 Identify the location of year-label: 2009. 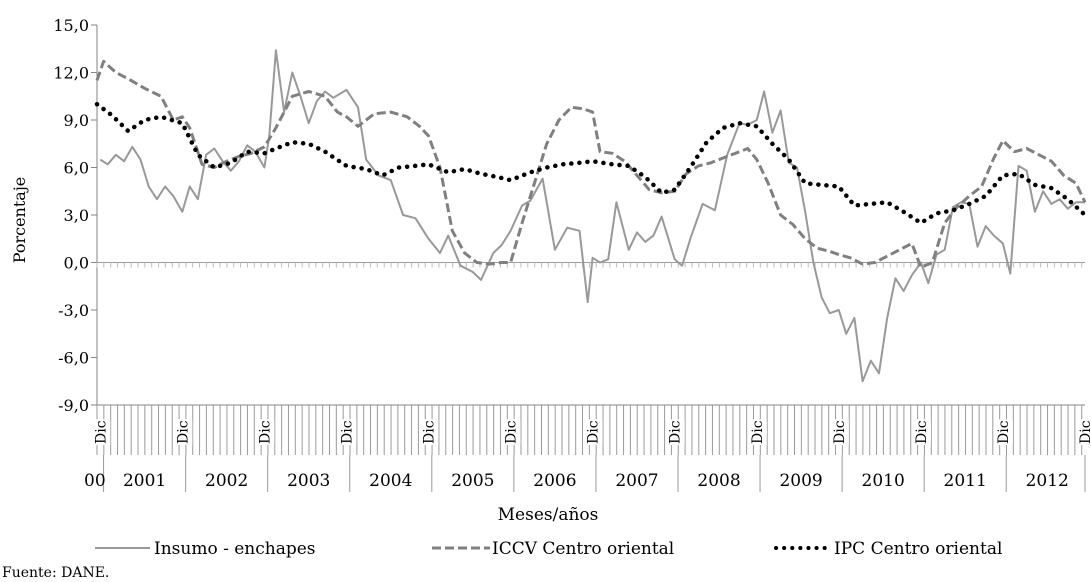
(800, 481).